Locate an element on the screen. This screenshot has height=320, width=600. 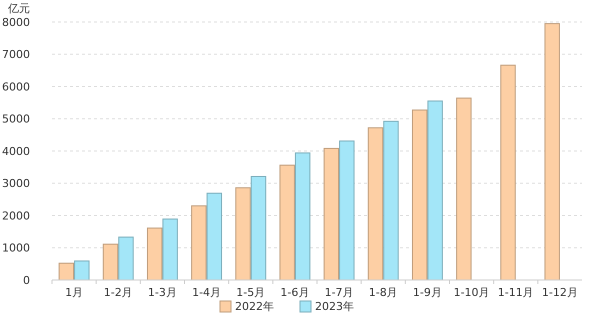
x-tick-label: 1-5月 is located at coordinates (251, 292).